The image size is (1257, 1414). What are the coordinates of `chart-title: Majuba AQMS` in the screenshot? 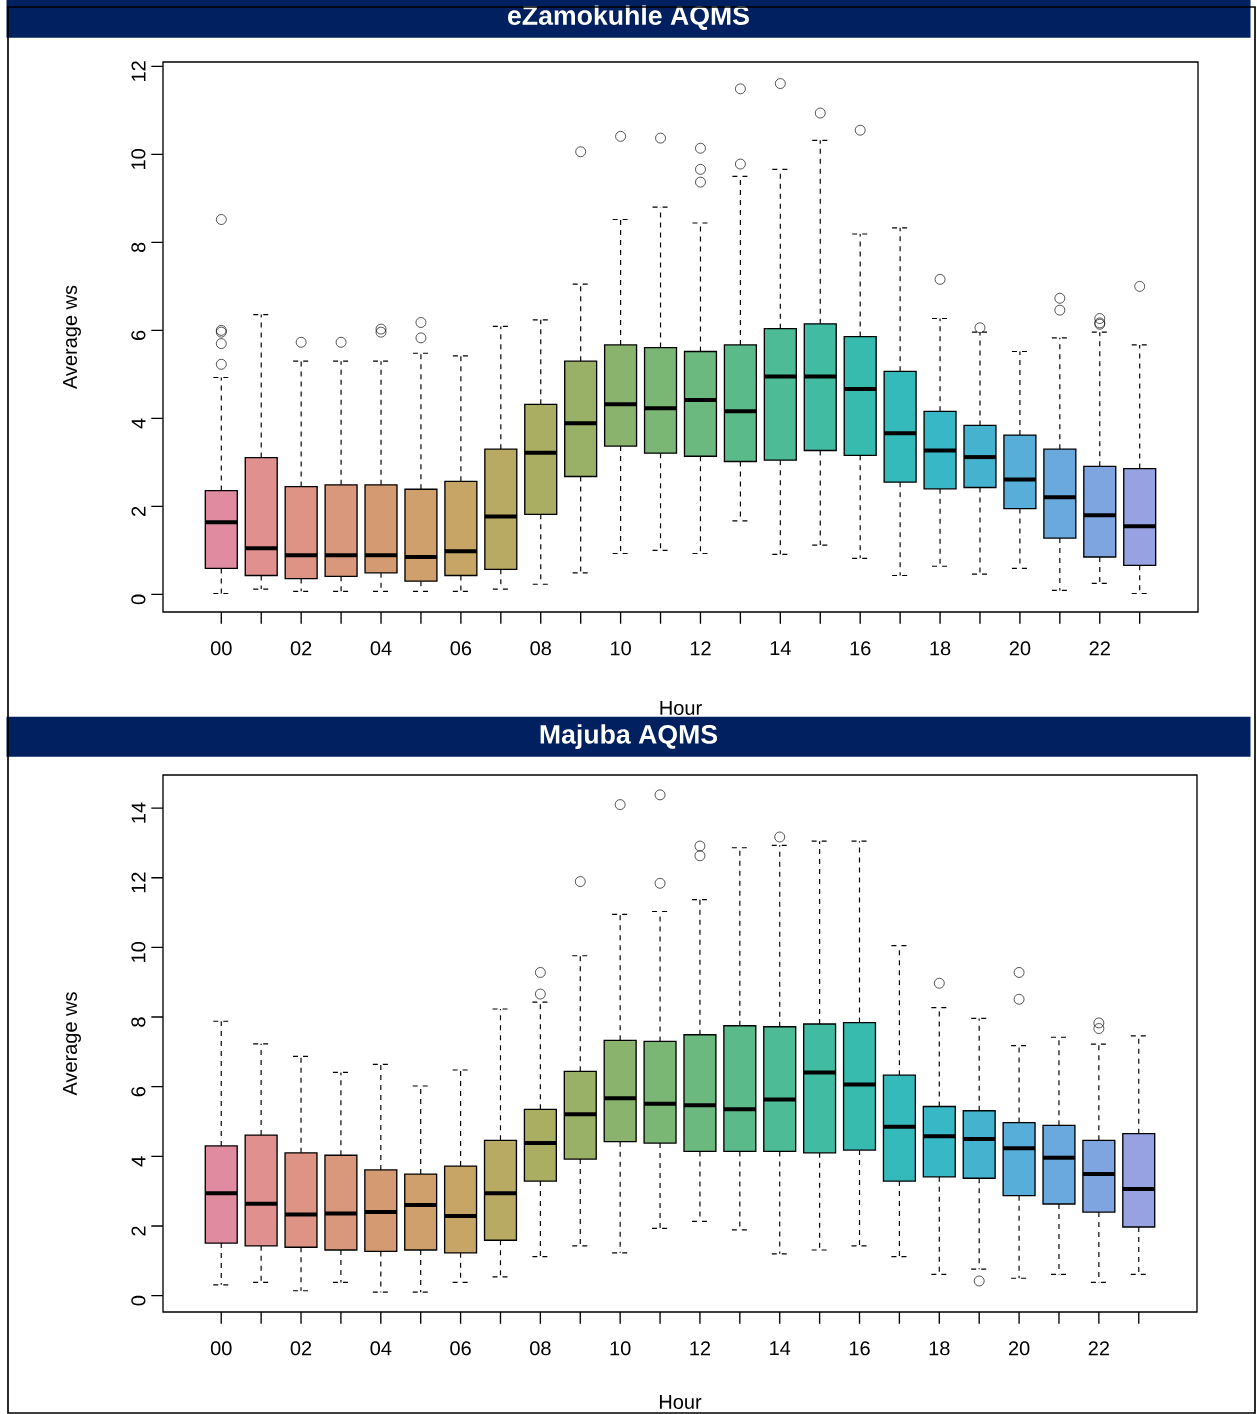 It's located at (629, 737).